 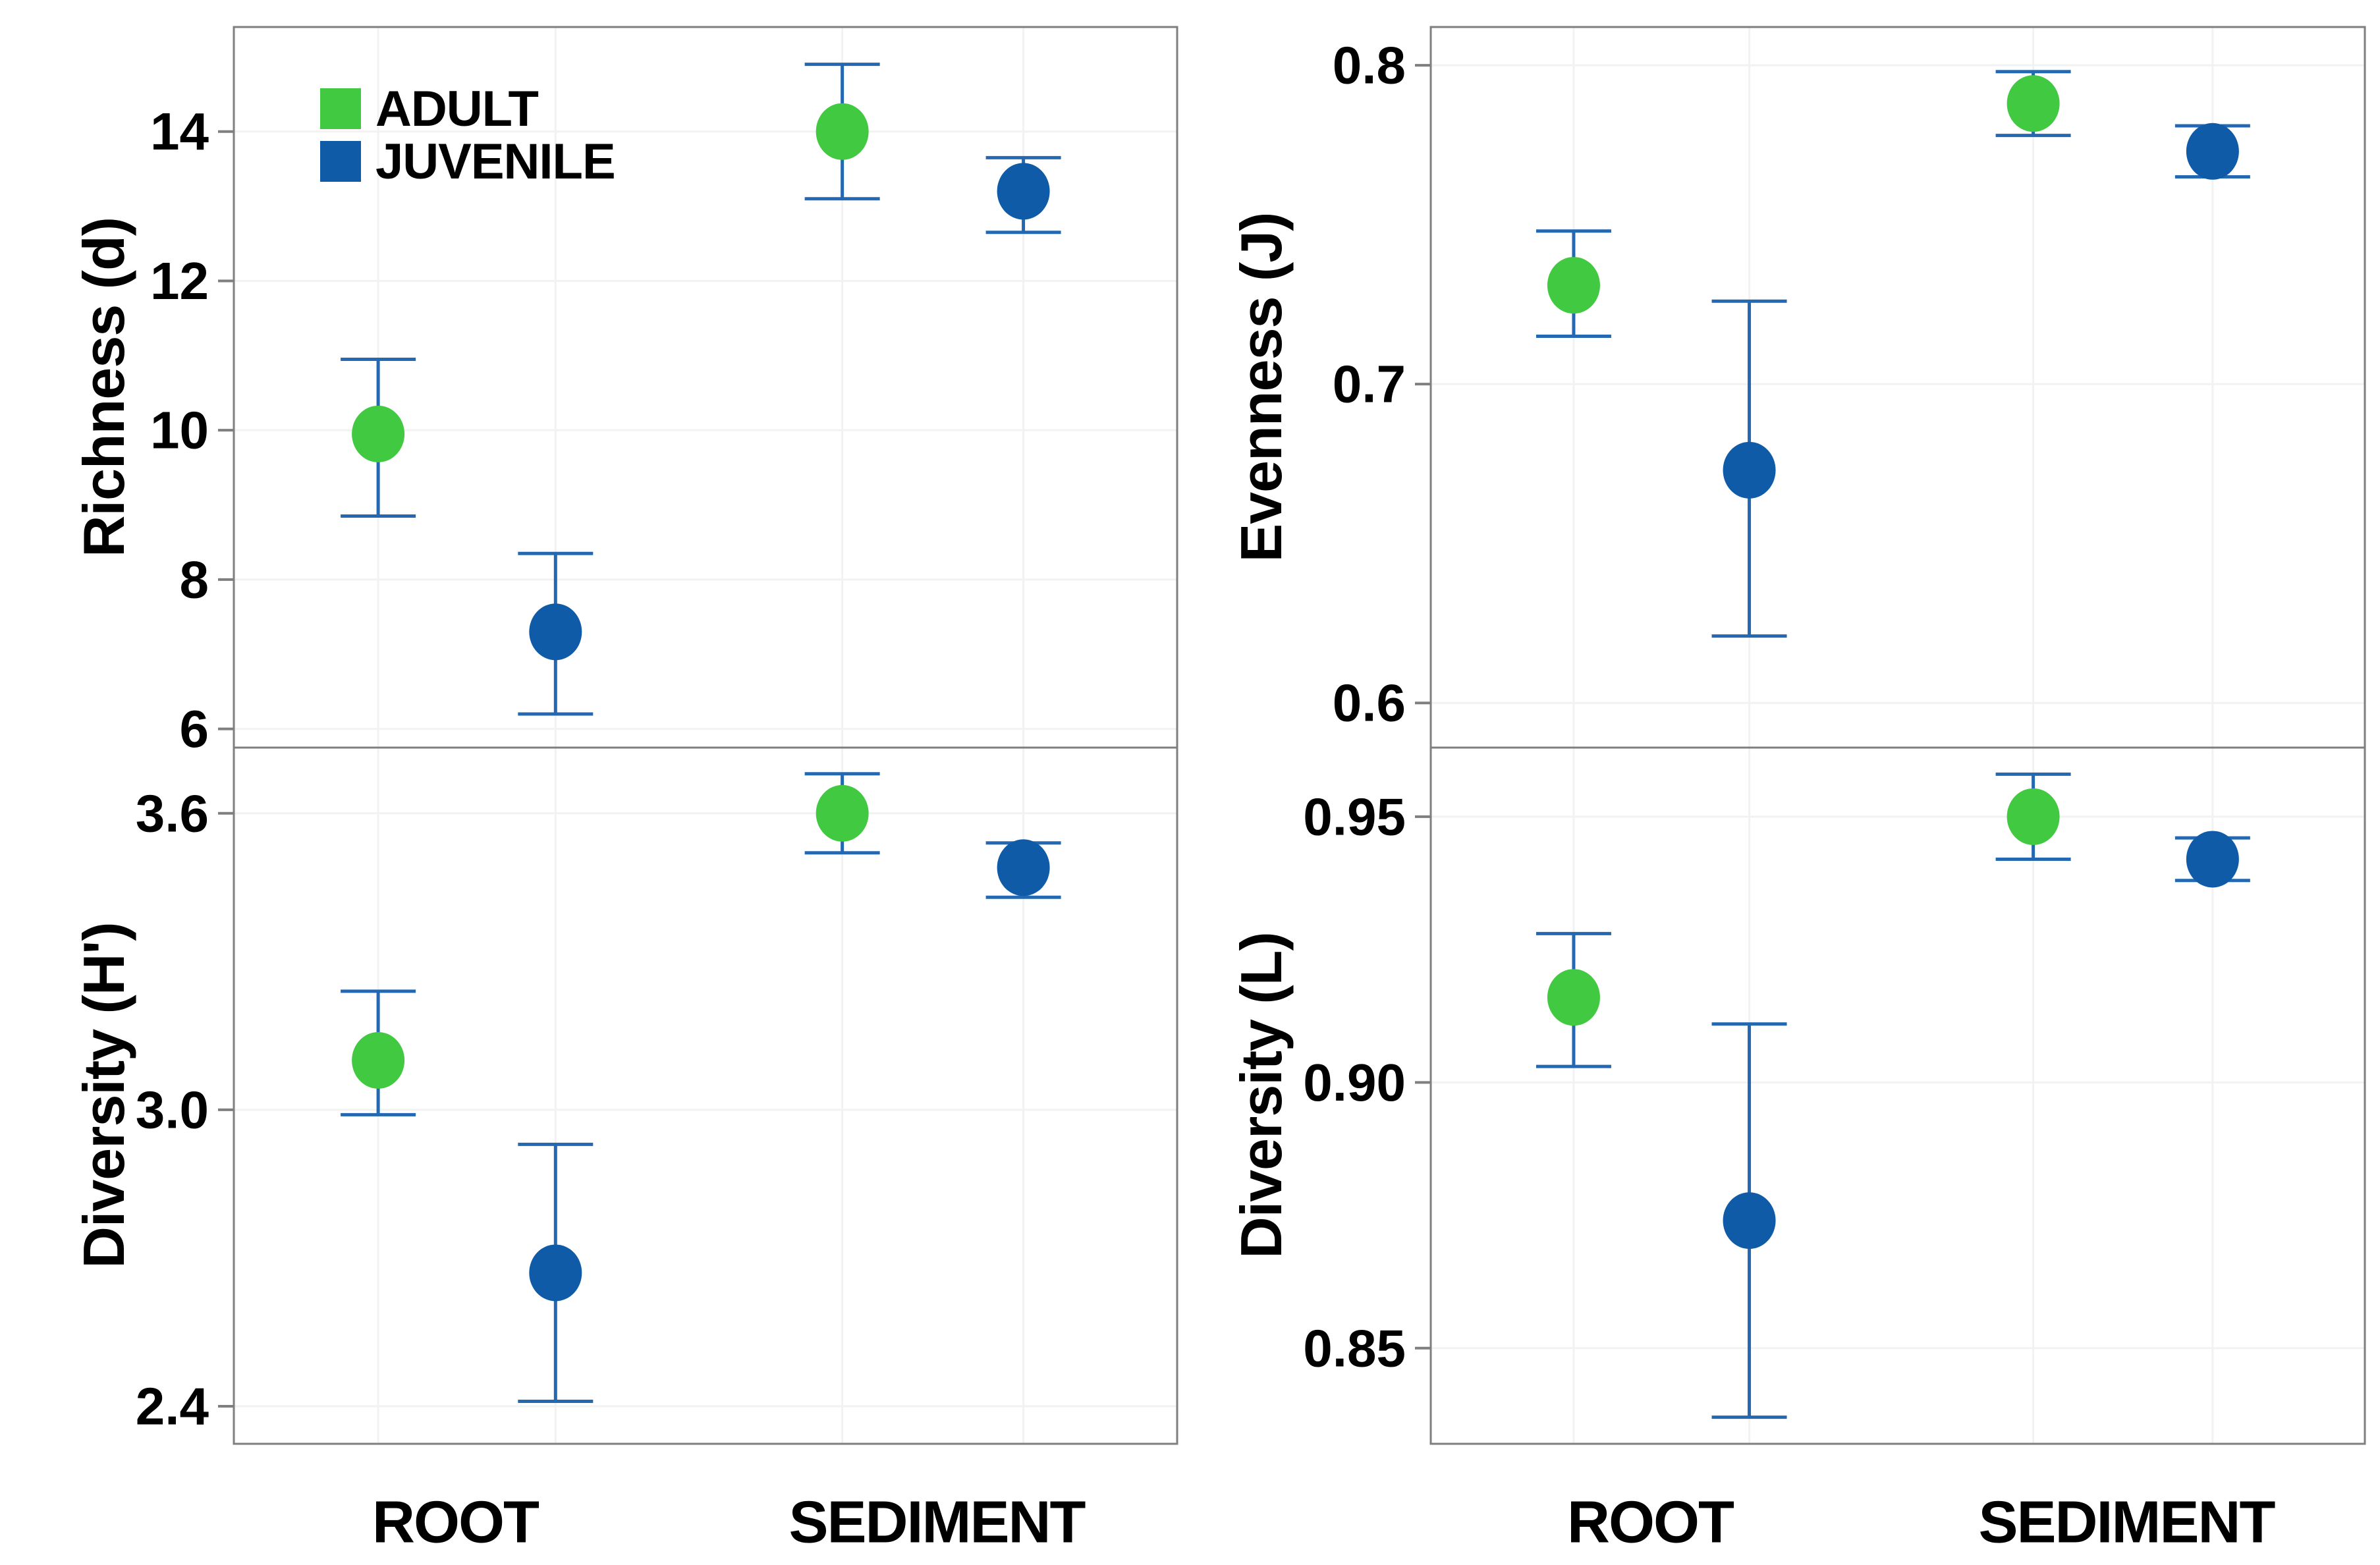 What do you see at coordinates (179, 430) in the screenshot?
I see `y-tick-label: 10` at bounding box center [179, 430].